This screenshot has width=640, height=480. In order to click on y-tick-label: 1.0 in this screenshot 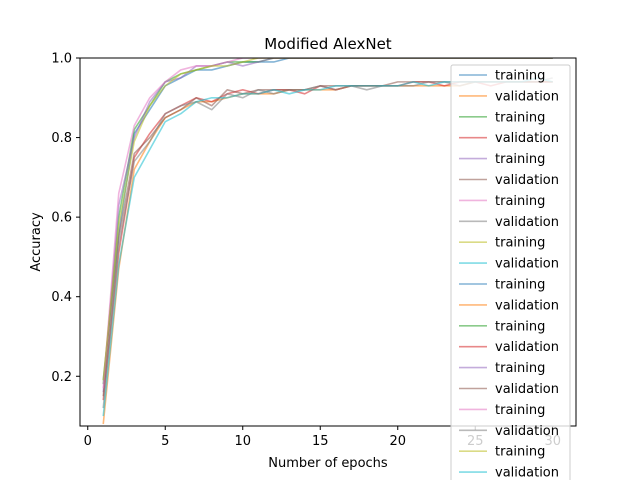, I will do `click(61, 59)`.